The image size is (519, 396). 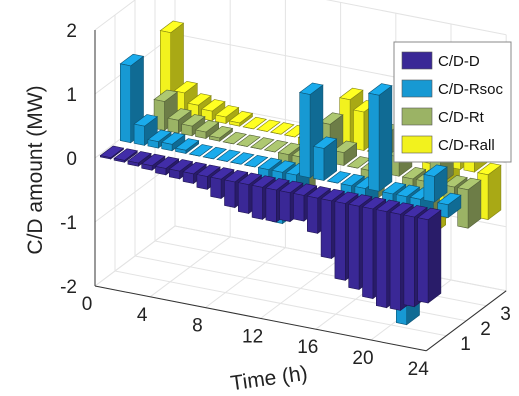 I want to click on bar-C/D-Rt-3, so click(x=179, y=121).